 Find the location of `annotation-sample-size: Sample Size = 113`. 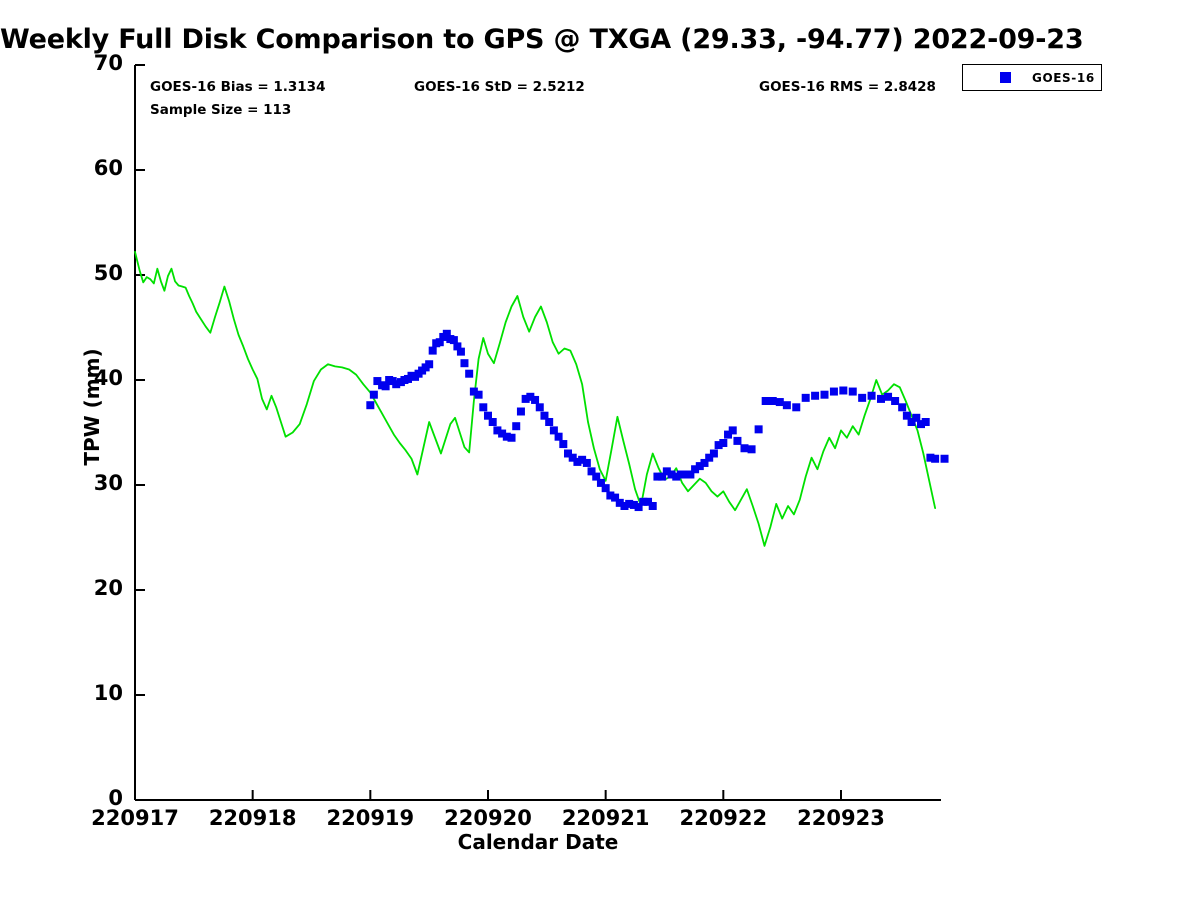

annotation-sample-size: Sample Size = 113 is located at coordinates (221, 110).